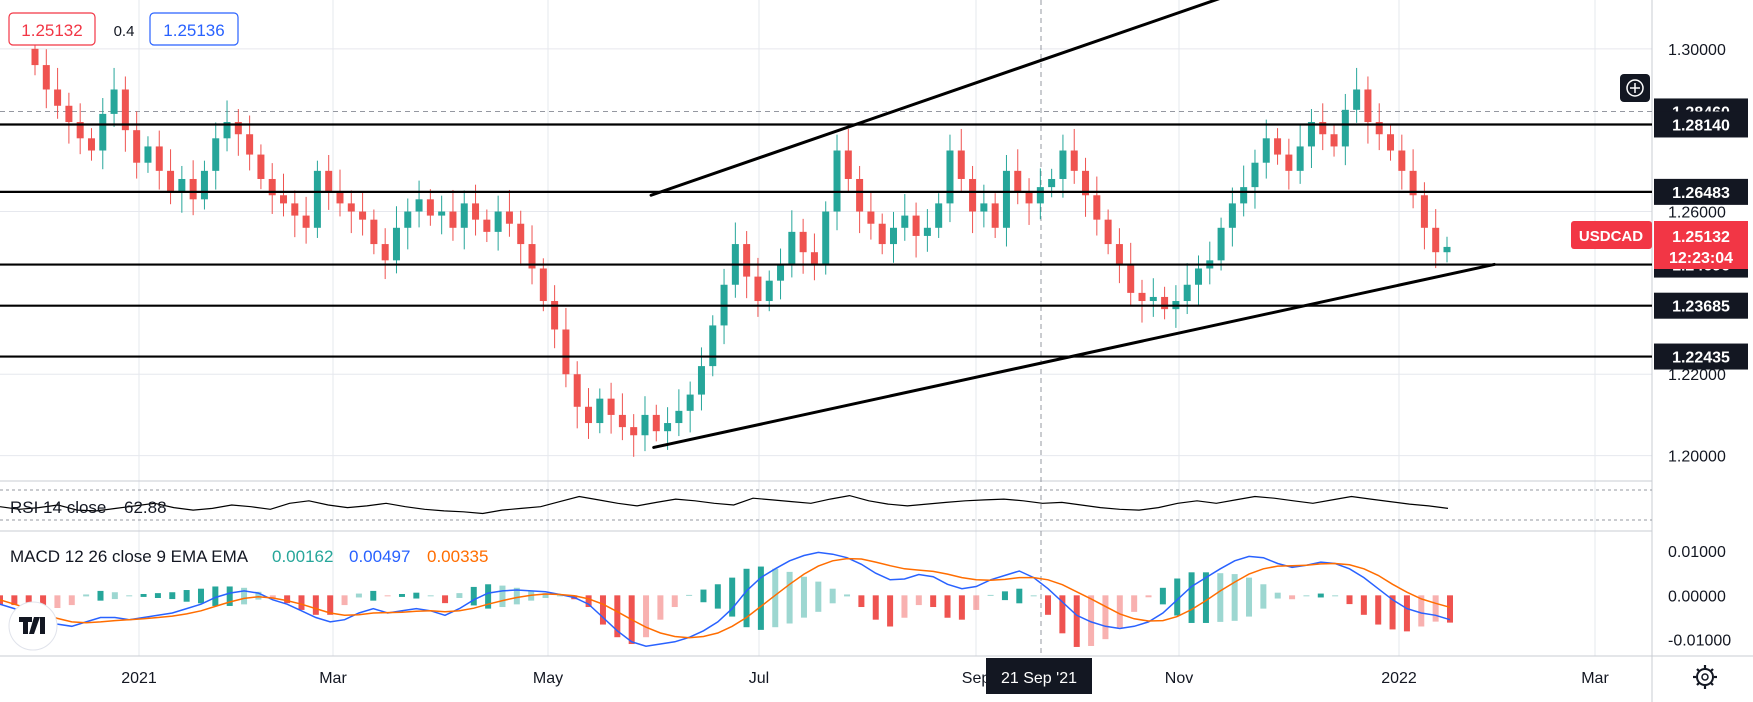 The image size is (1753, 702). I want to click on ask-box, so click(194, 29).